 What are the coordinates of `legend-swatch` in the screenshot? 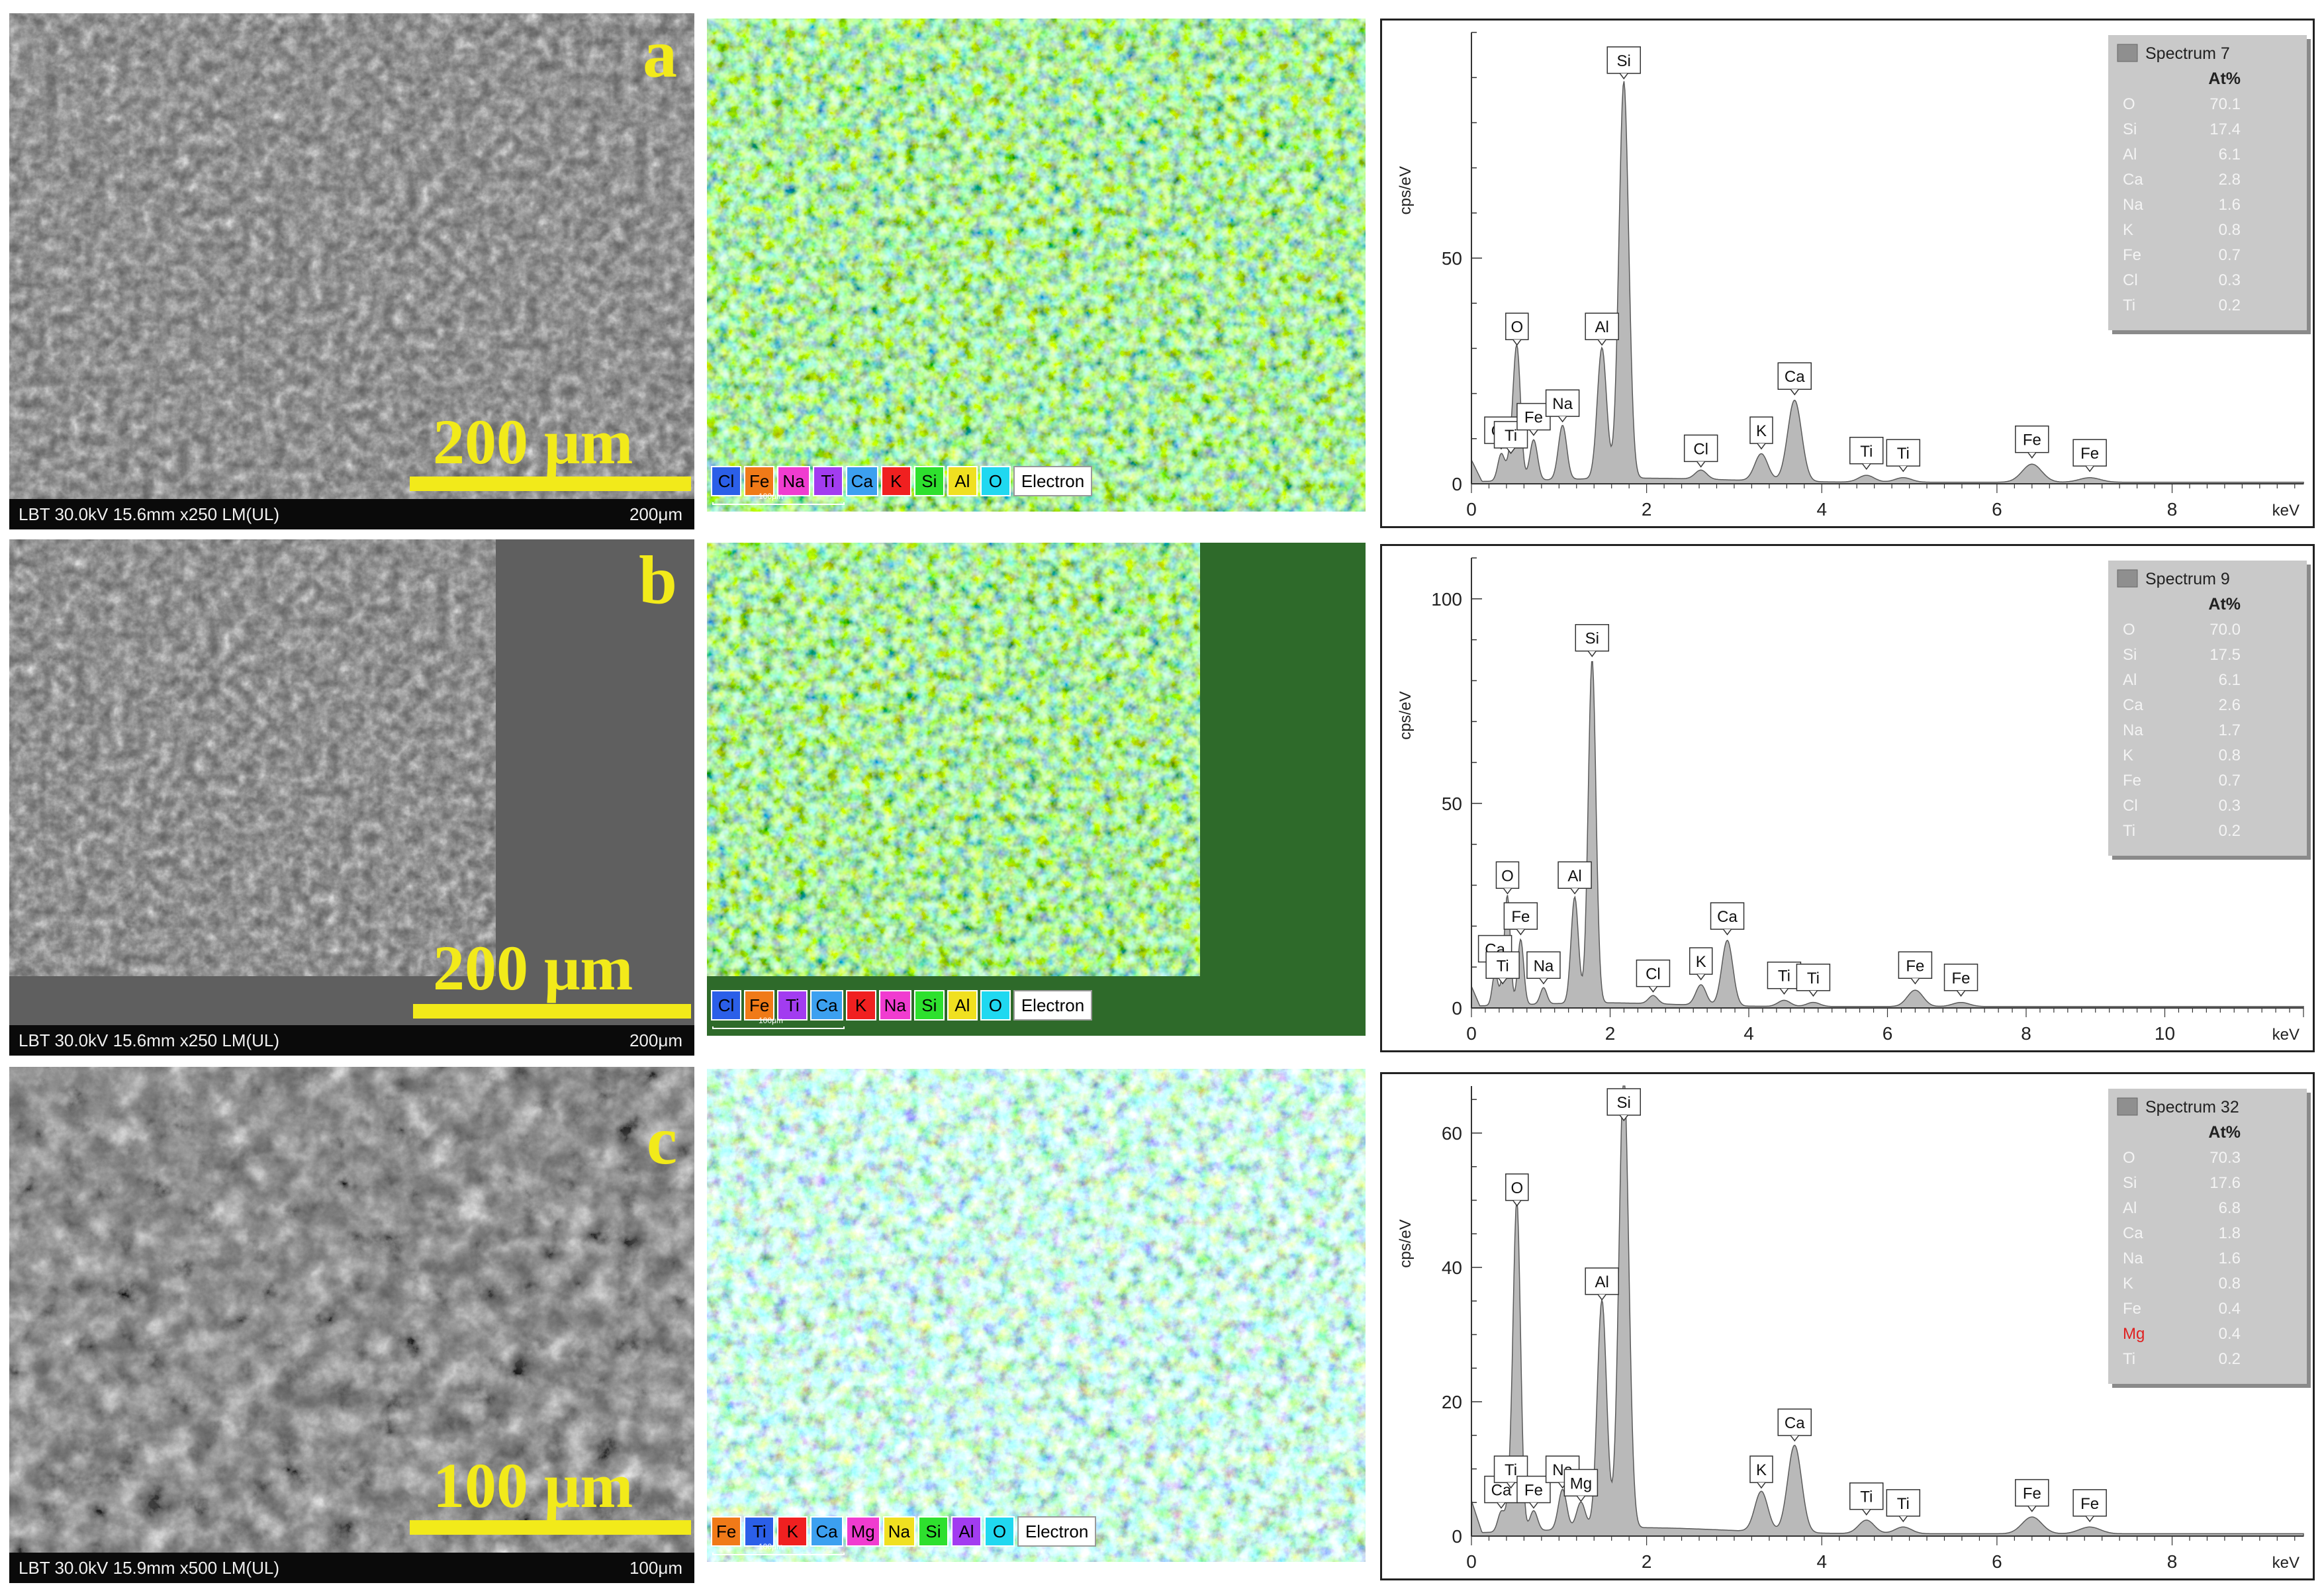 It's located at (2127, 578).